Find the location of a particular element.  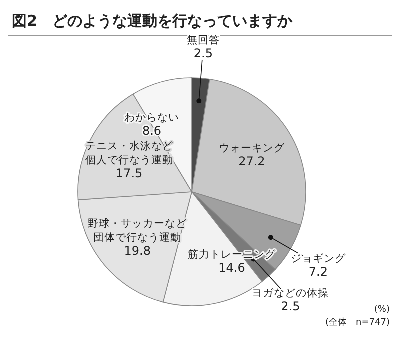

slice-label: 無回答 is located at coordinates (203, 40).